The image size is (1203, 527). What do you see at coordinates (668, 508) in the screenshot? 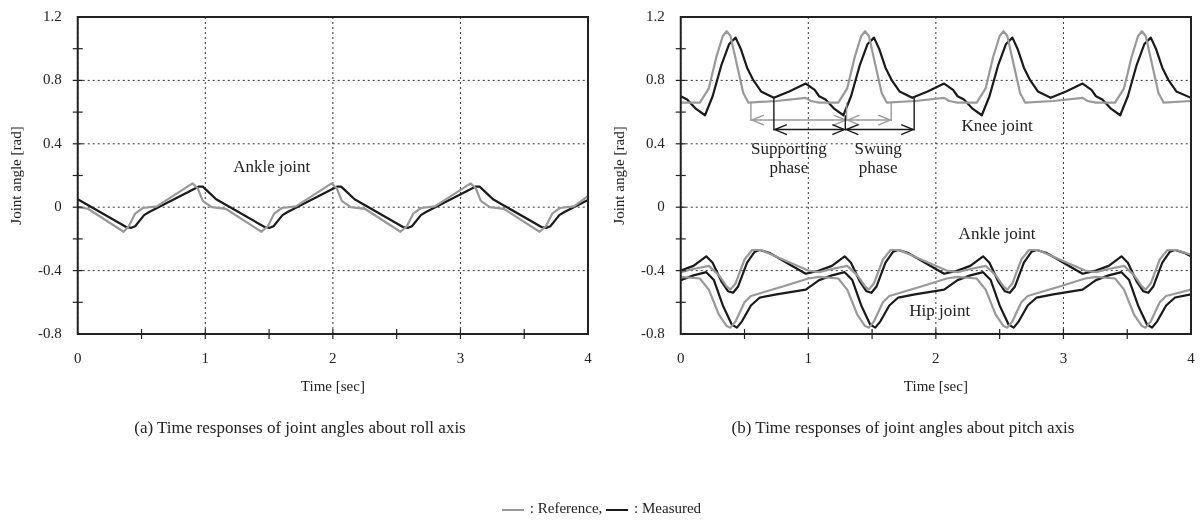
I see `legend-label: : Measured` at bounding box center [668, 508].